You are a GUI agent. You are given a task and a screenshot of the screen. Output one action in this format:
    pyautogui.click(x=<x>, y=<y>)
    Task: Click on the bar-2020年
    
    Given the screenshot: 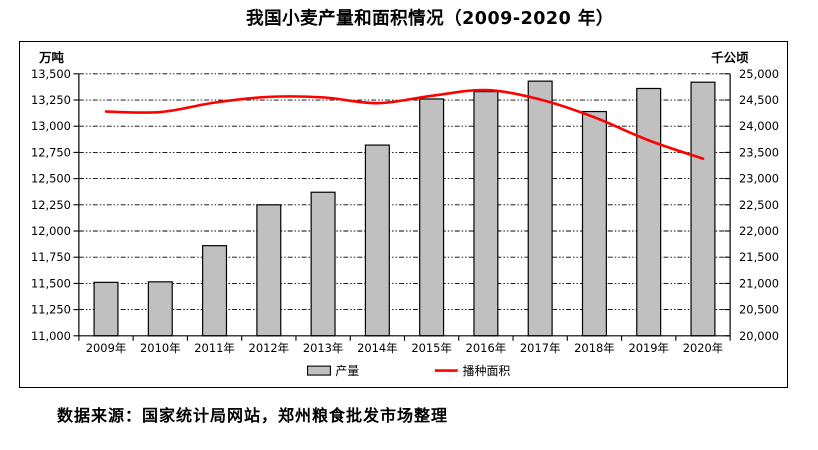 What is the action you would take?
    pyautogui.click(x=703, y=209)
    